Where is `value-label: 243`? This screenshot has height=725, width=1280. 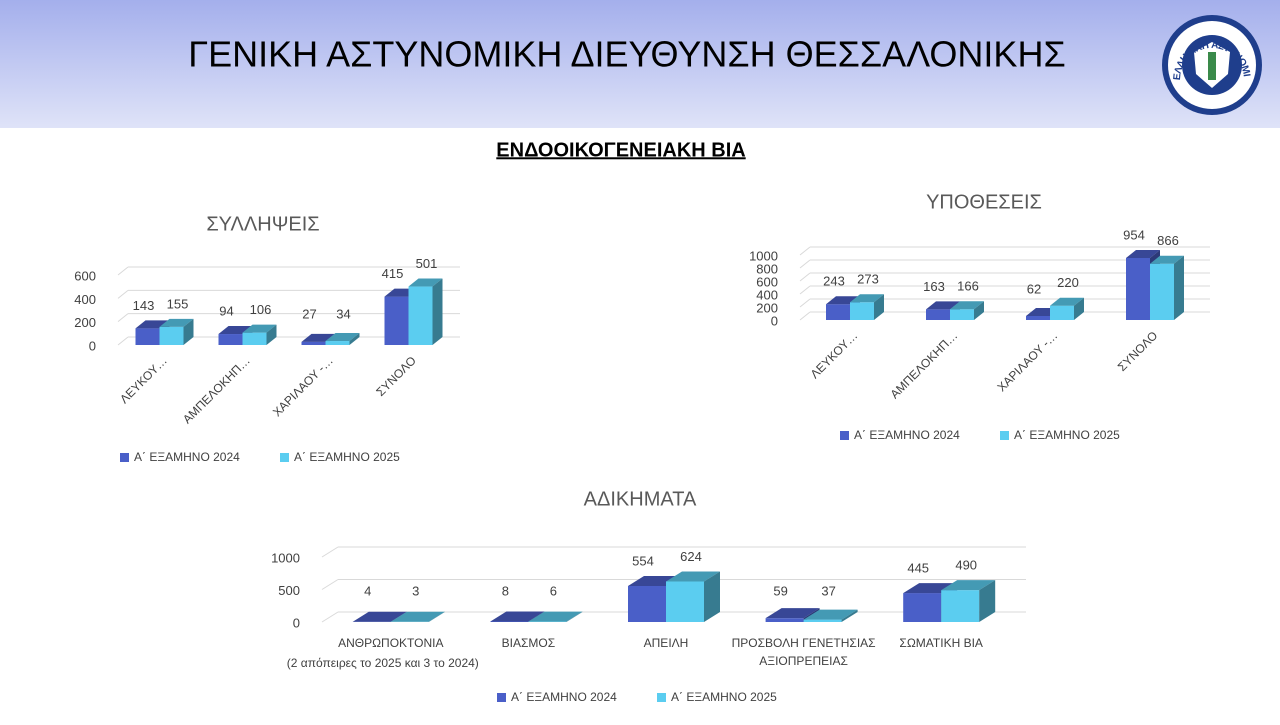
value-label: 243 is located at coordinates (834, 281).